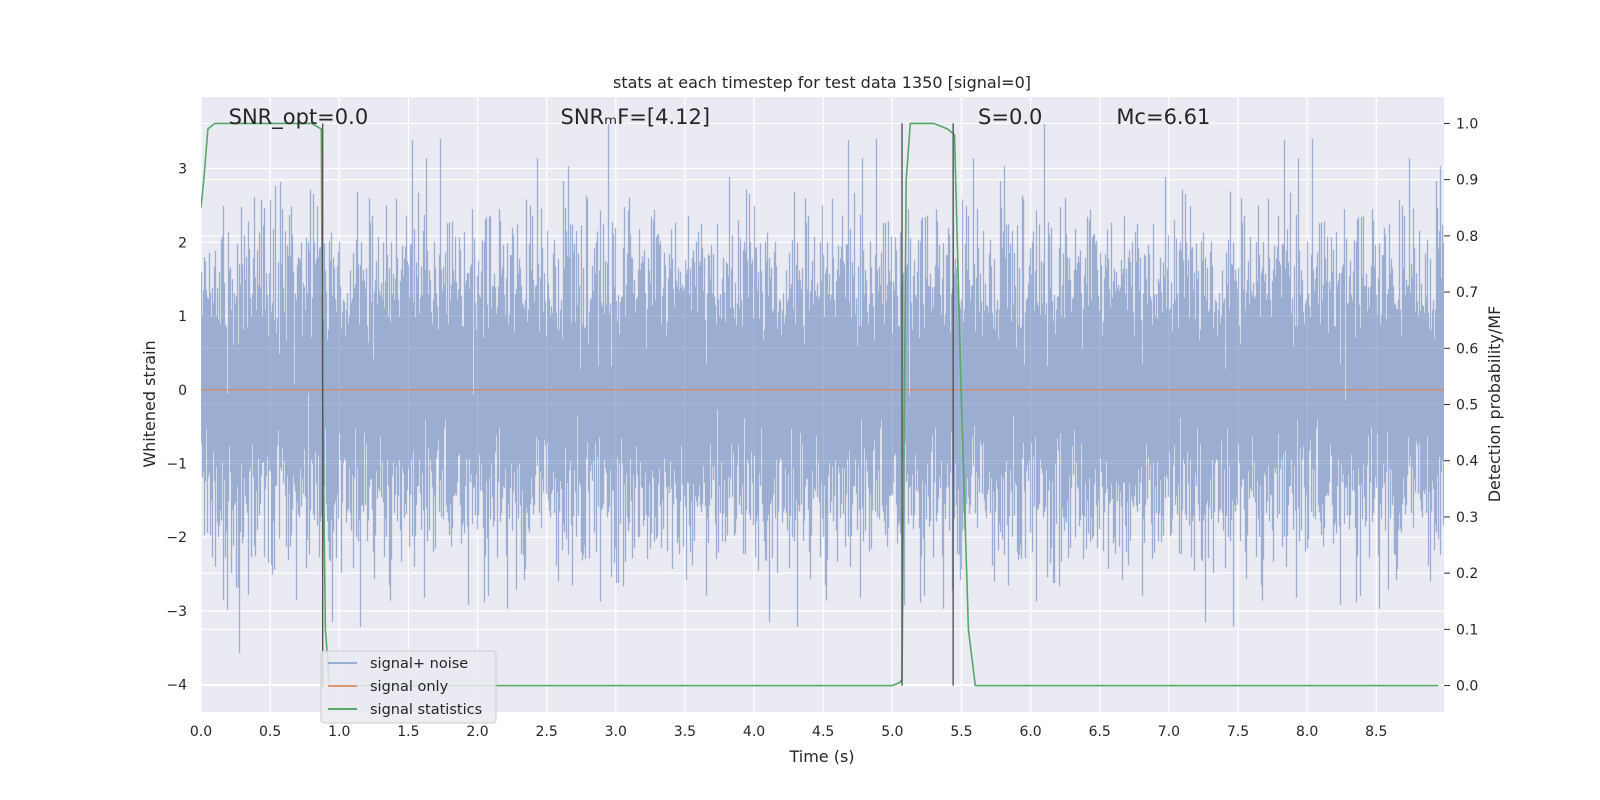  Describe the element at coordinates (182, 391) in the screenshot. I see `y-tick-label-left: 0` at that location.